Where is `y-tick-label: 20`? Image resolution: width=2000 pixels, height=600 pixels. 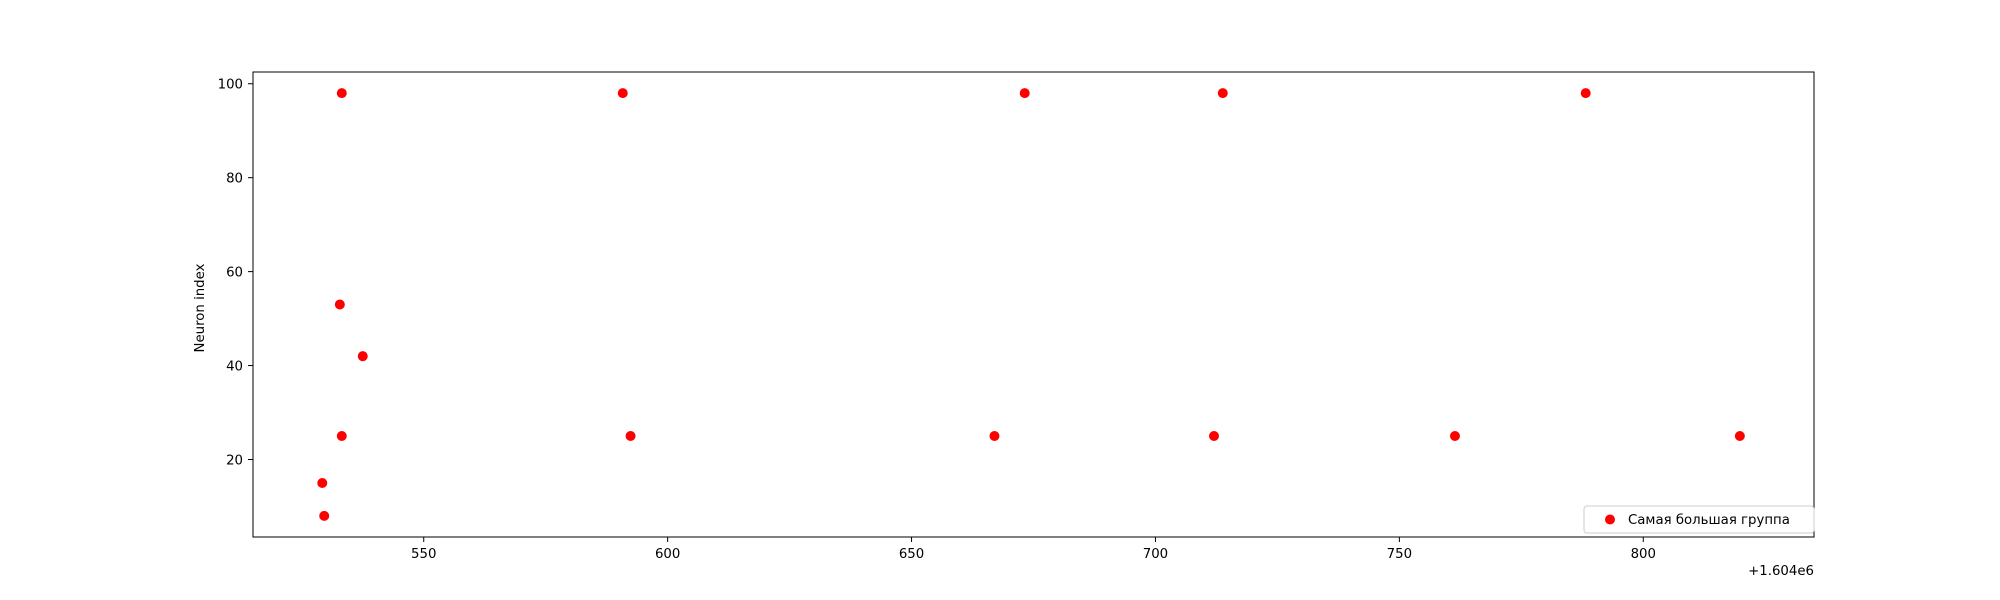 y-tick-label: 20 is located at coordinates (234, 461).